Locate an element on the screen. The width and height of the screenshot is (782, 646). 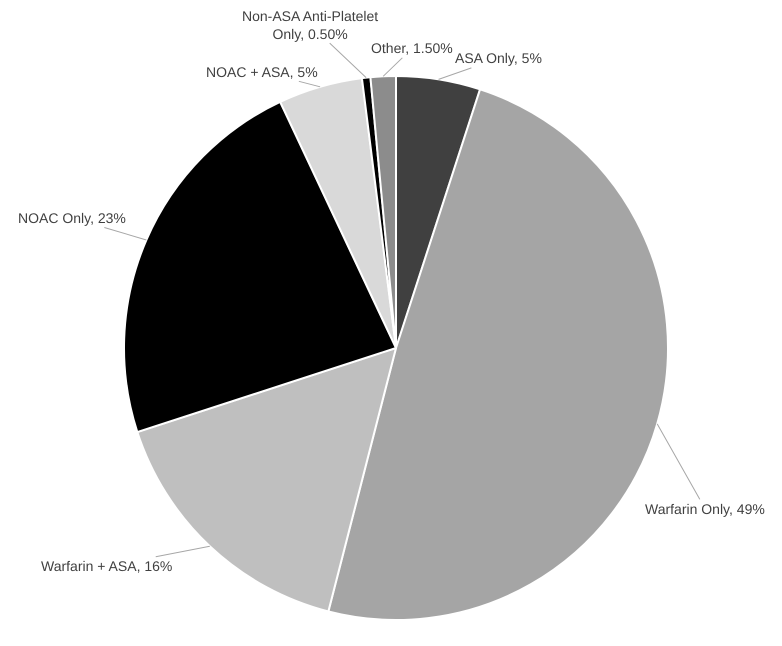
slice-label: Warfarin + ASA, 16% is located at coordinates (106, 566).